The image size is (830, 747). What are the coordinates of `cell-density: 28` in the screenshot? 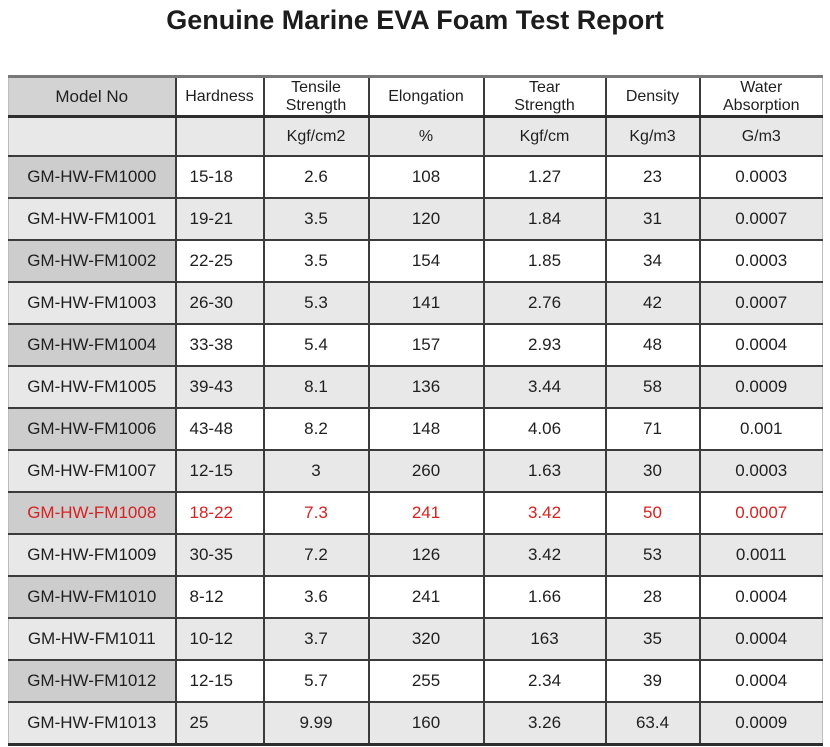 It's located at (652, 597).